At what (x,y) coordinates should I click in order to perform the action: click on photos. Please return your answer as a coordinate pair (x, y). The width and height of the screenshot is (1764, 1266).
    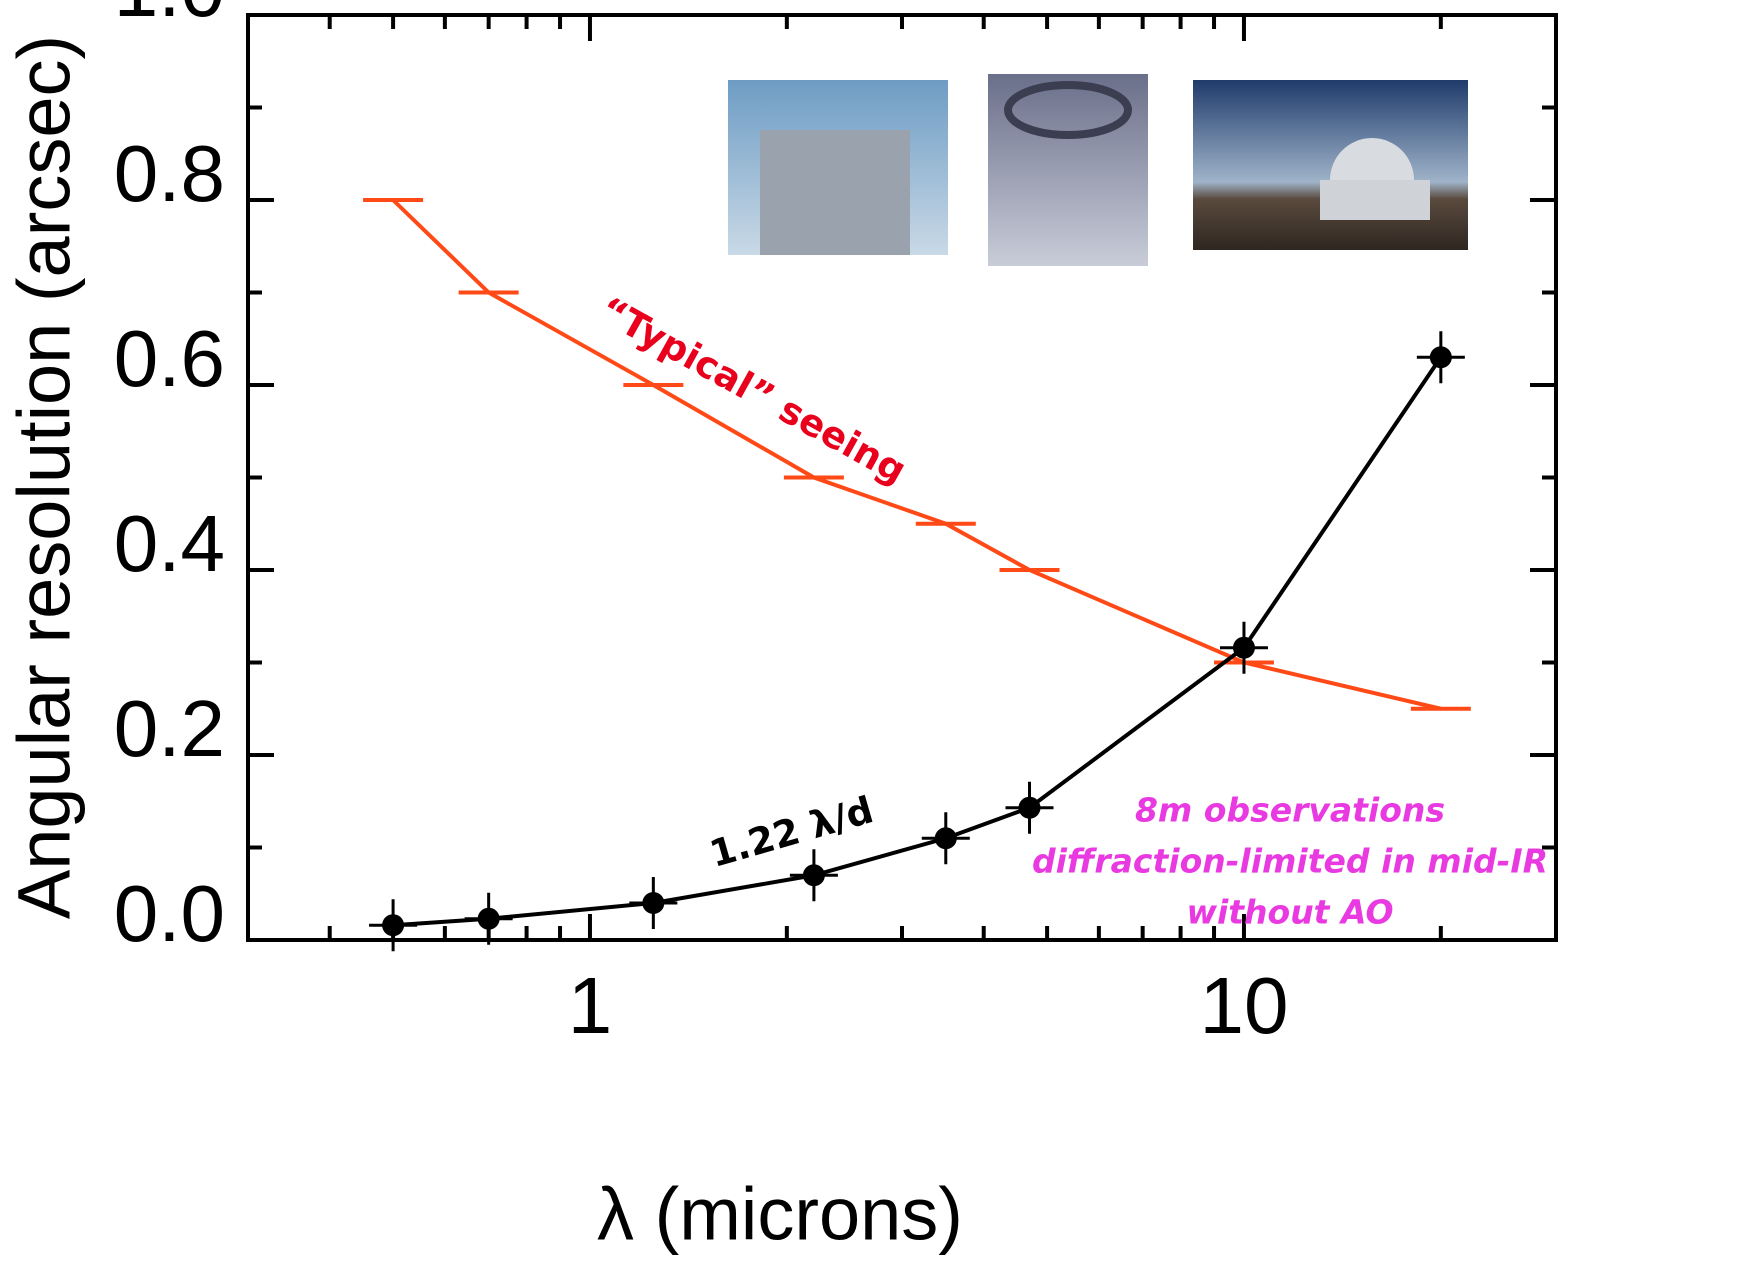
    Looking at the image, I should click on (1098, 170).